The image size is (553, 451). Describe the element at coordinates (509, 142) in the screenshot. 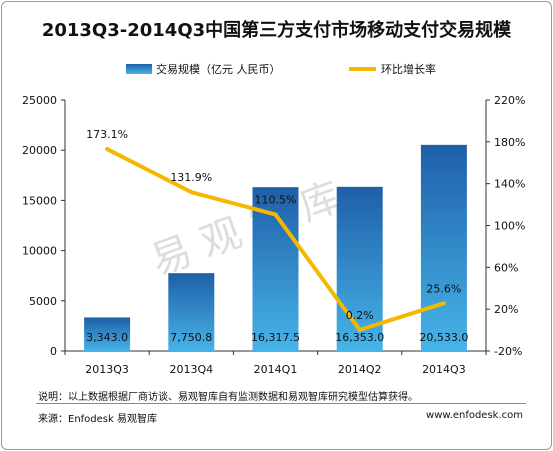

I see `y-right-tick-label: 180%` at that location.